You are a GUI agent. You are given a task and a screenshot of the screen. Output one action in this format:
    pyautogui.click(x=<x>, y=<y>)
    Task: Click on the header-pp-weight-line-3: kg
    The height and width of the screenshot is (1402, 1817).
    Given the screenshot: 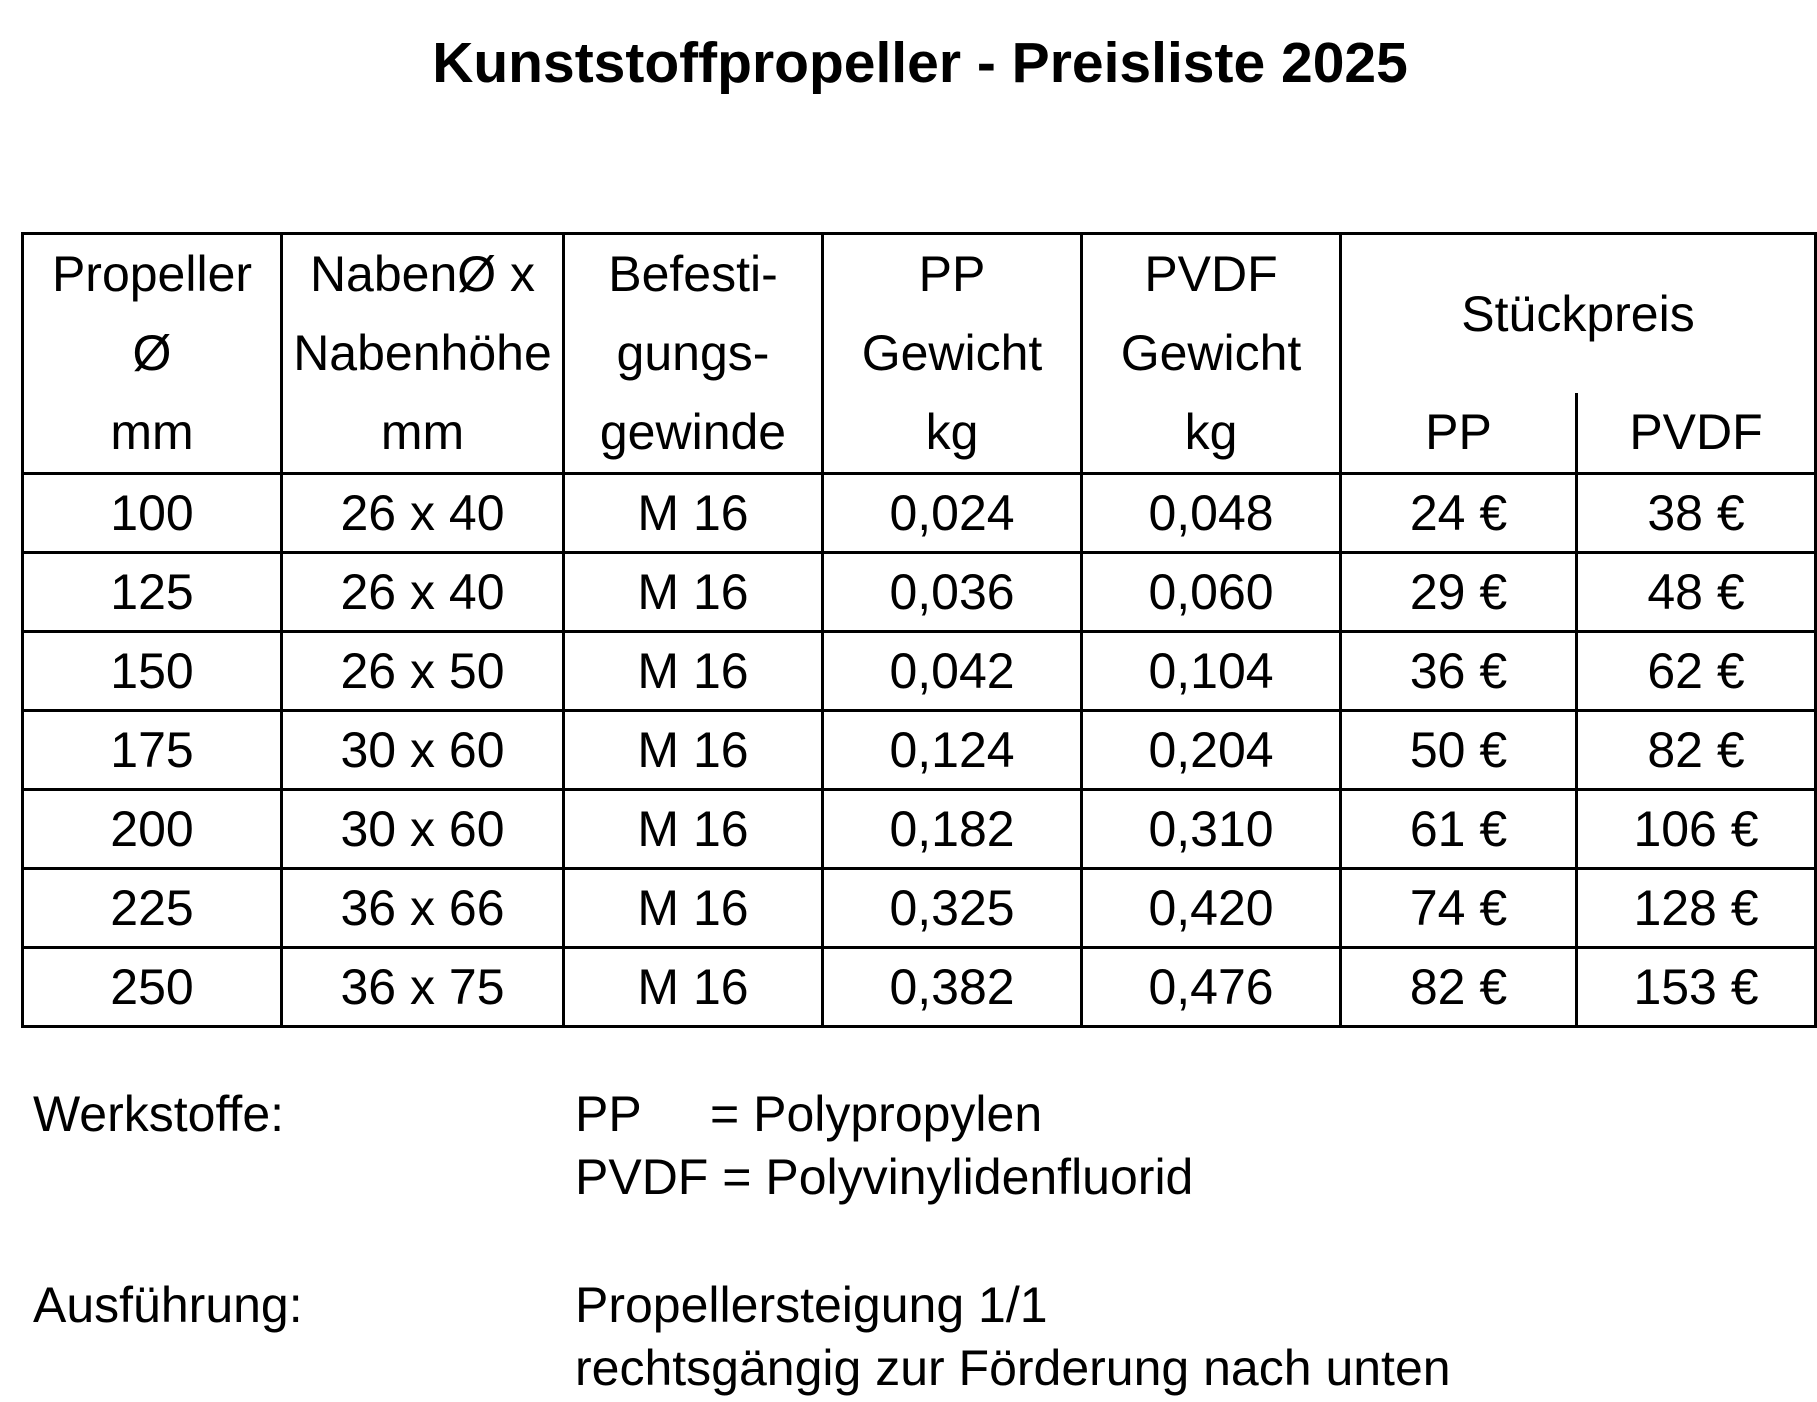 What is the action you would take?
    pyautogui.click(x=952, y=432)
    